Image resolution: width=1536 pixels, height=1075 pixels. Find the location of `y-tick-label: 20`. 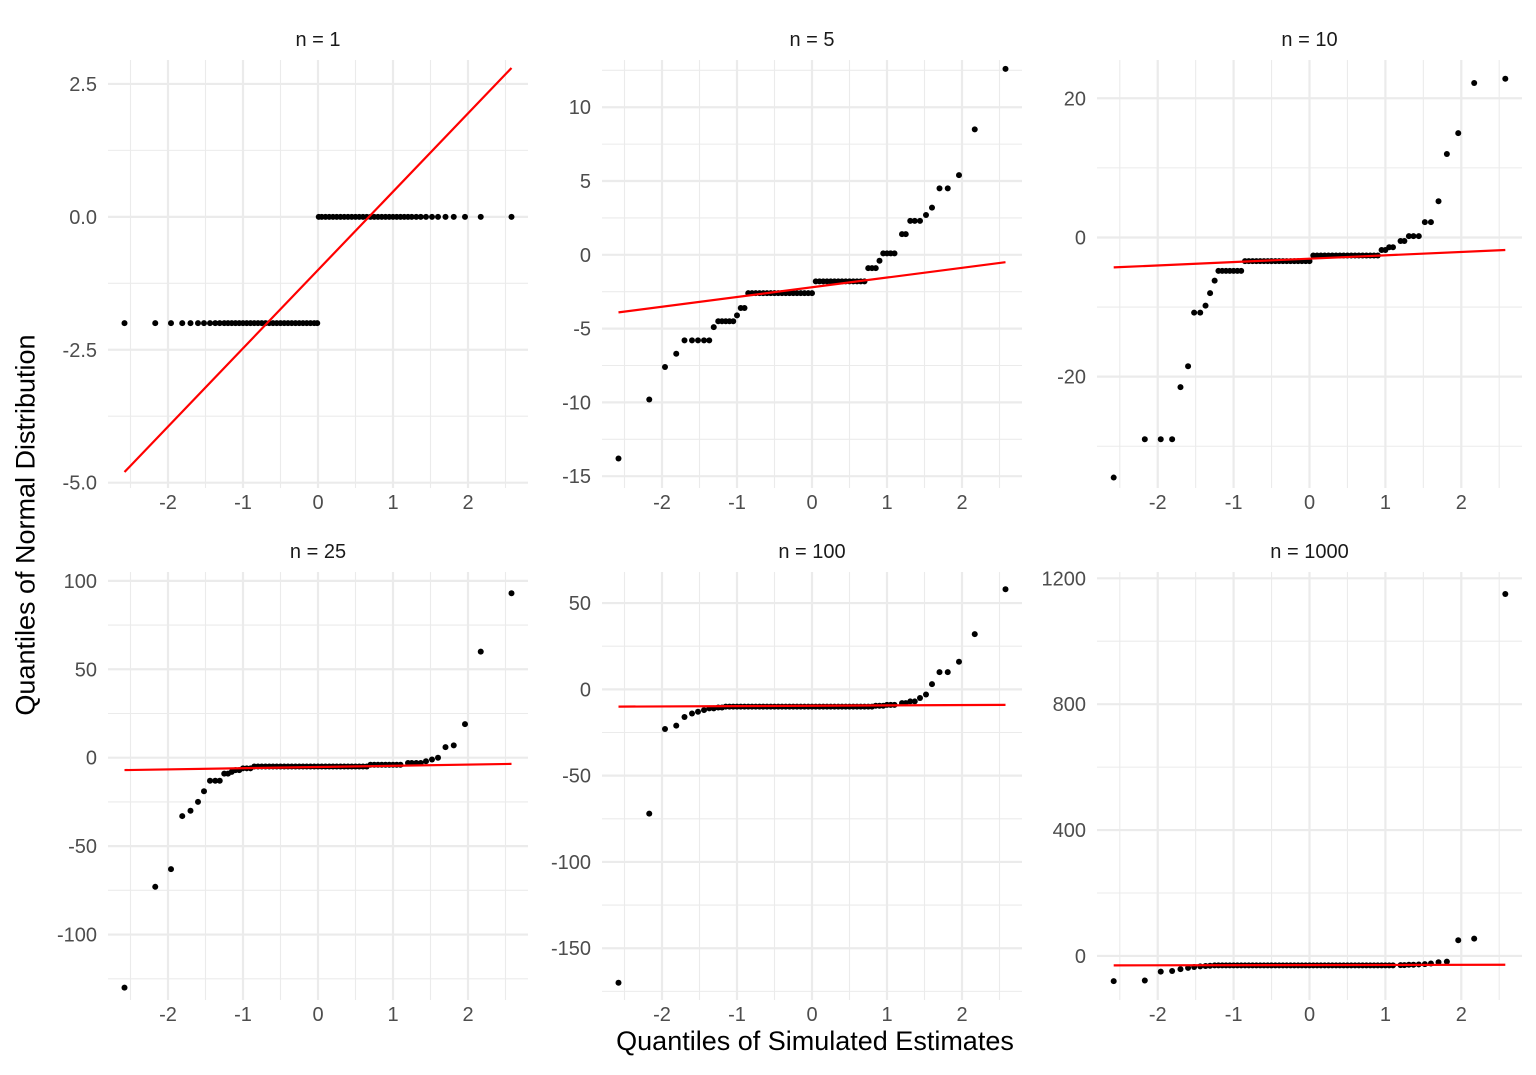

y-tick-label: 20 is located at coordinates (1075, 99).